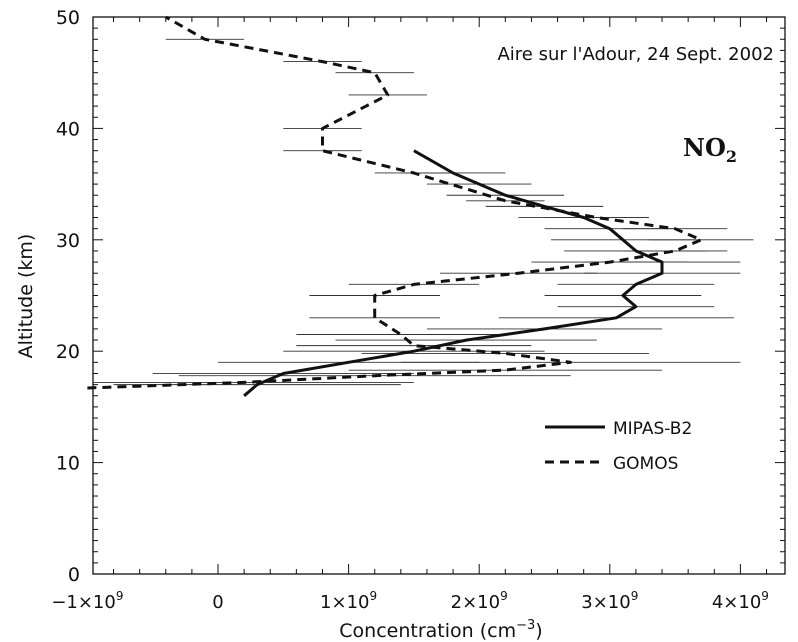  Describe the element at coordinates (740, 601) in the screenshot. I see `x-tick-label: 4×10⁹` at that location.